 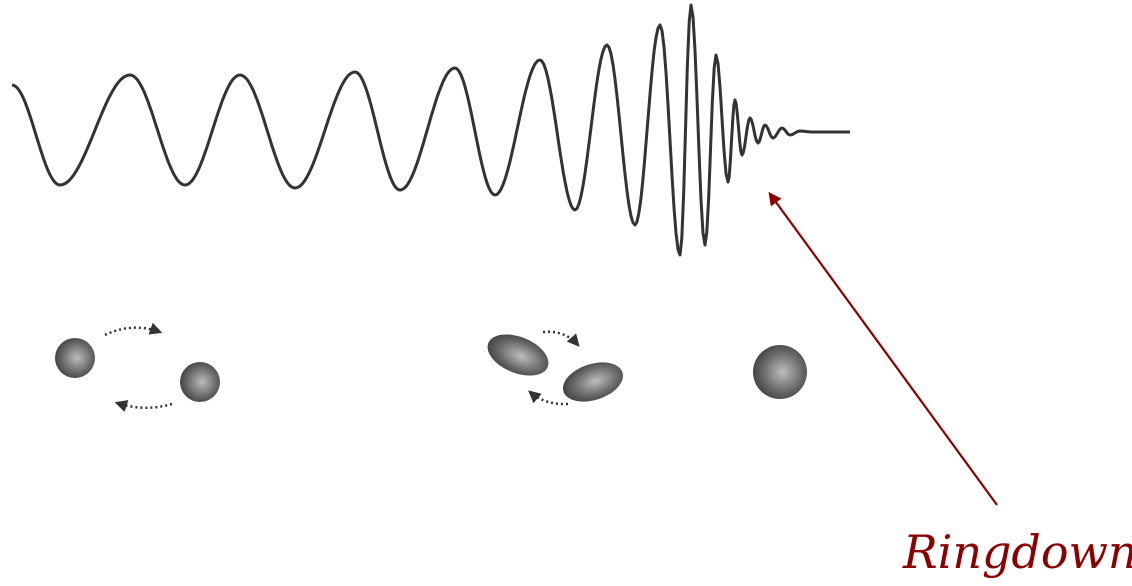 I want to click on remnant, so click(x=780, y=372).